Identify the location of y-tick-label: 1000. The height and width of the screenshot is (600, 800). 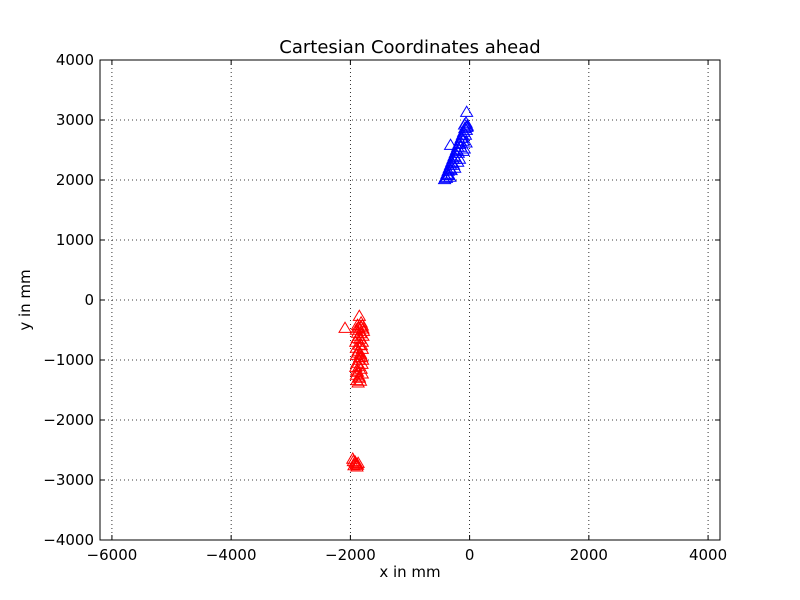
(75, 240).